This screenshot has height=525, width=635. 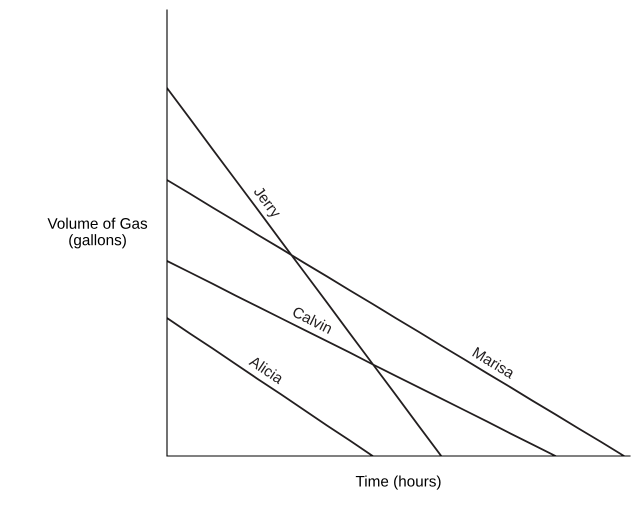 What do you see at coordinates (98, 233) in the screenshot?
I see `y-axis-title: Volume of Gas (gallons)` at bounding box center [98, 233].